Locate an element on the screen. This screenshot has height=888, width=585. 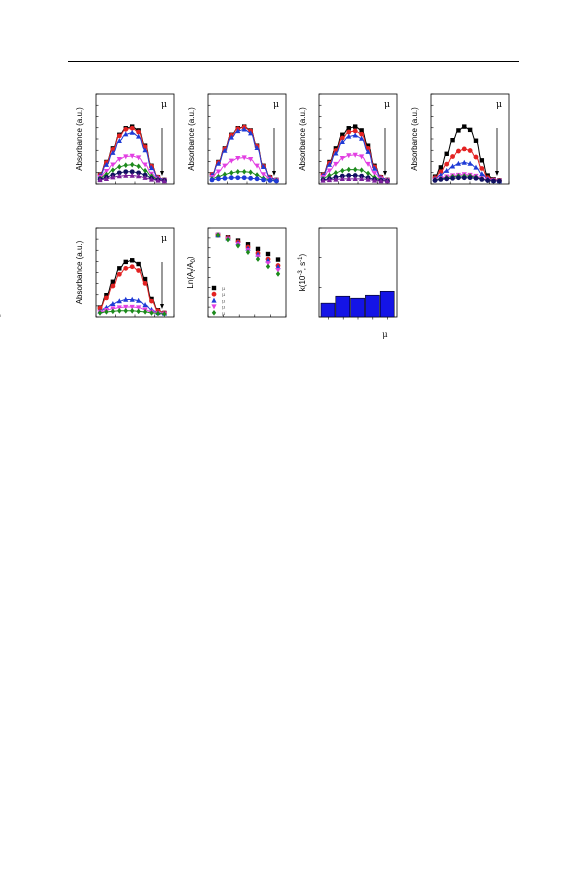
panel6-ylabel-part: /A is located at coordinates (190, 266).